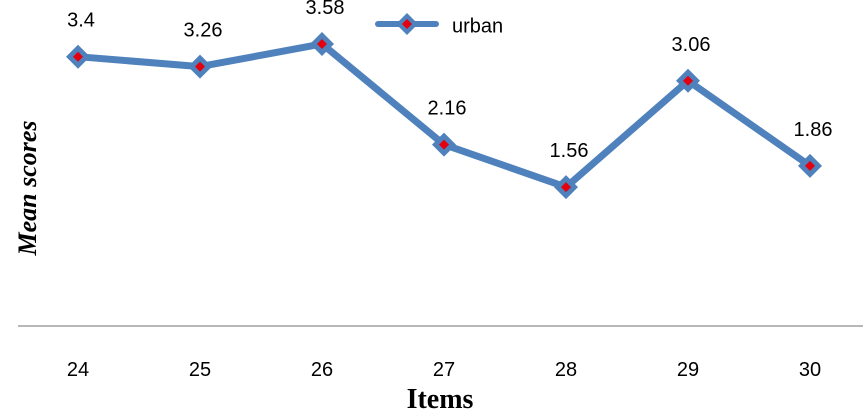  What do you see at coordinates (440, 399) in the screenshot?
I see `x-axis-title: Items` at bounding box center [440, 399].